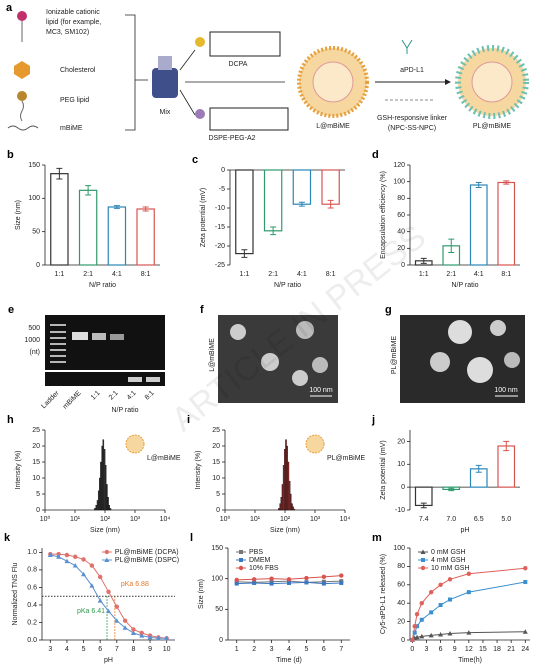 The image size is (550, 671). What do you see at coordinates (451, 274) in the screenshot?
I see `x-tick-label: 2:1` at bounding box center [451, 274].